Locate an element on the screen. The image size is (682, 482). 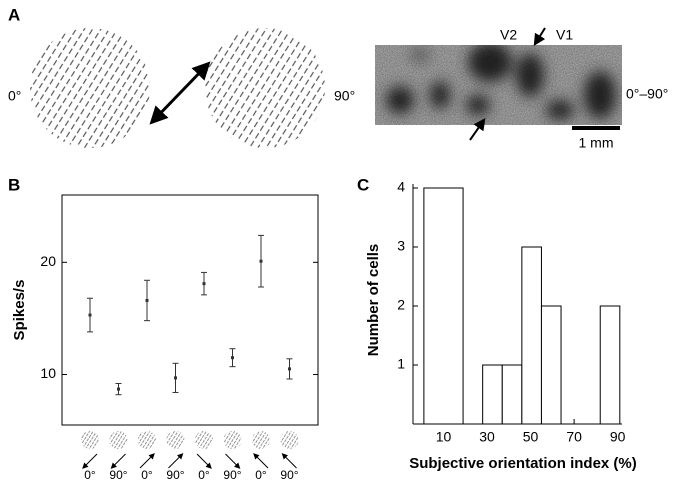
panel-label: B is located at coordinates (14, 184).